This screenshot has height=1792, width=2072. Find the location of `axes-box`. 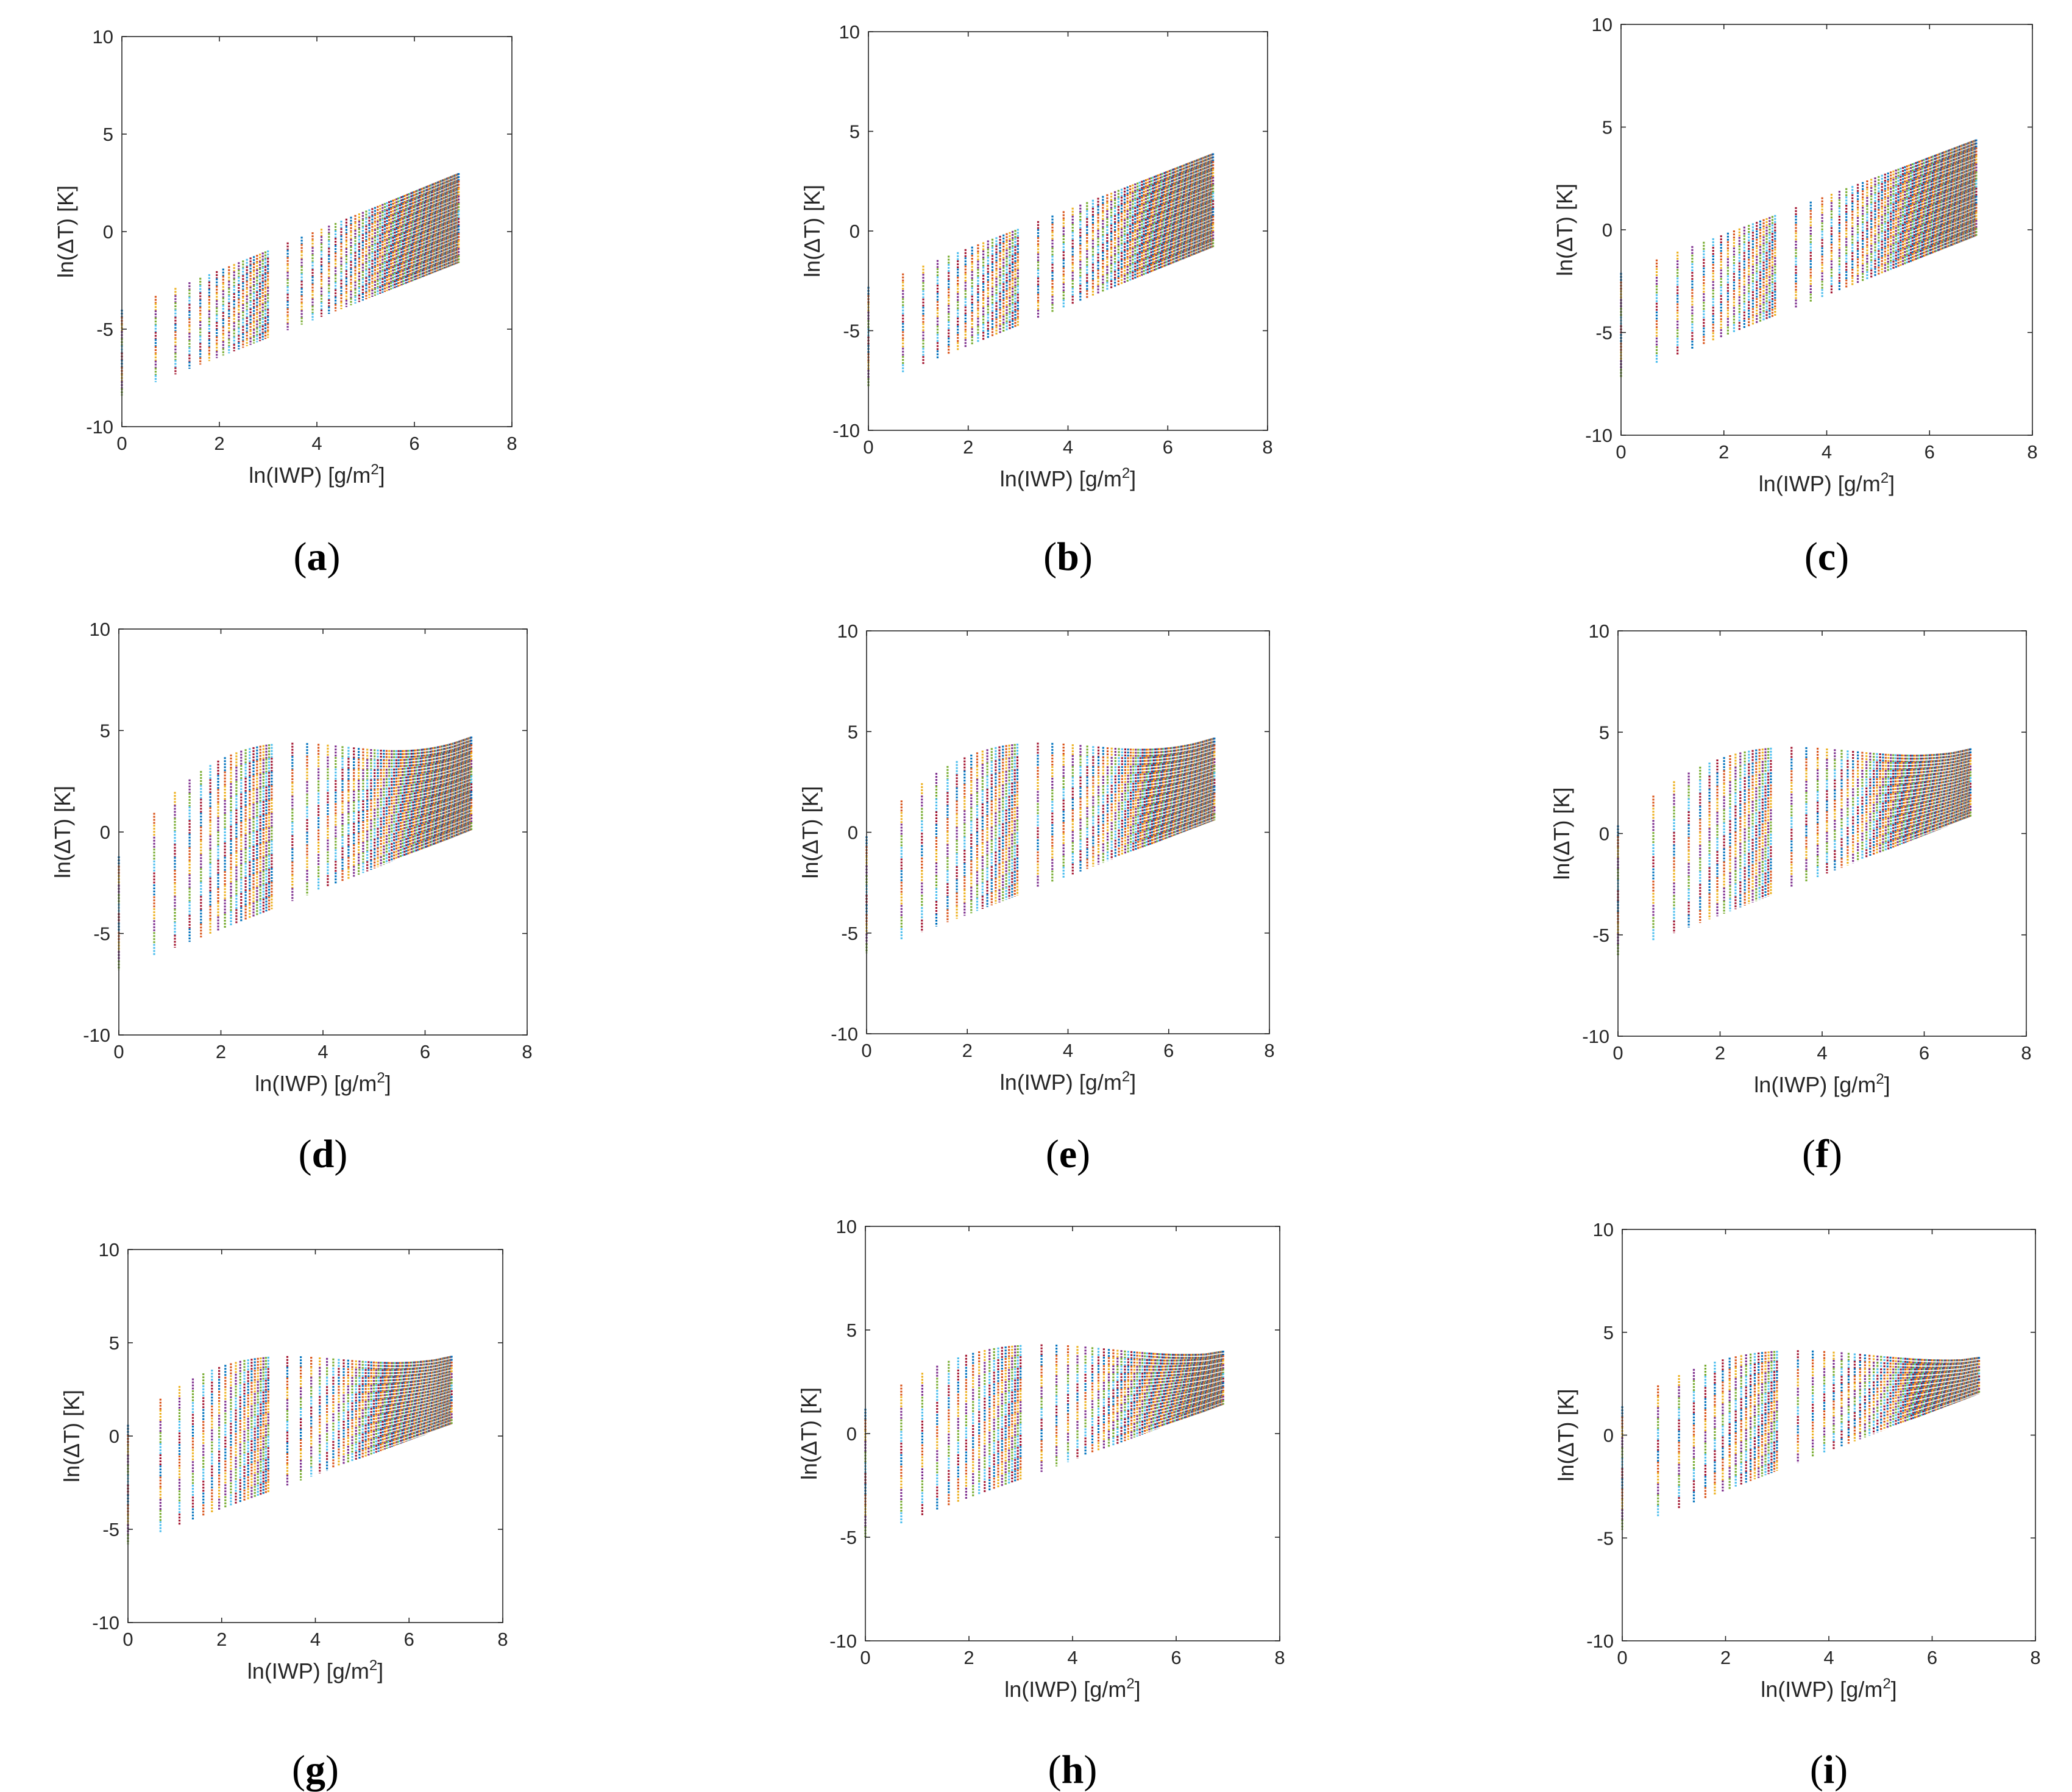

axes-box is located at coordinates (1068, 231).